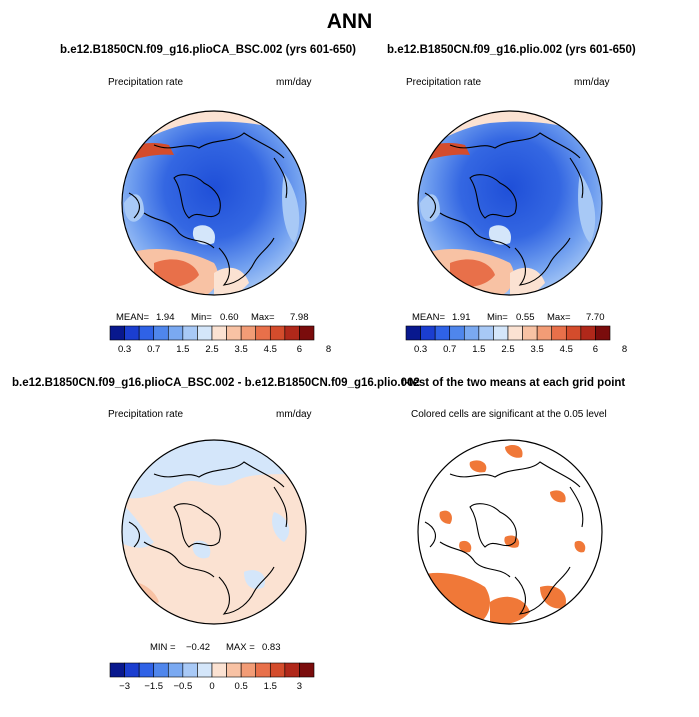  Describe the element at coordinates (124, 349) in the screenshot. I see `colorbar-top-left-tick-label: 0.3` at that location.